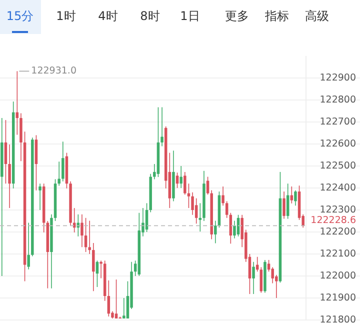  I want to click on y-tick-label: 122700, so click(338, 122).